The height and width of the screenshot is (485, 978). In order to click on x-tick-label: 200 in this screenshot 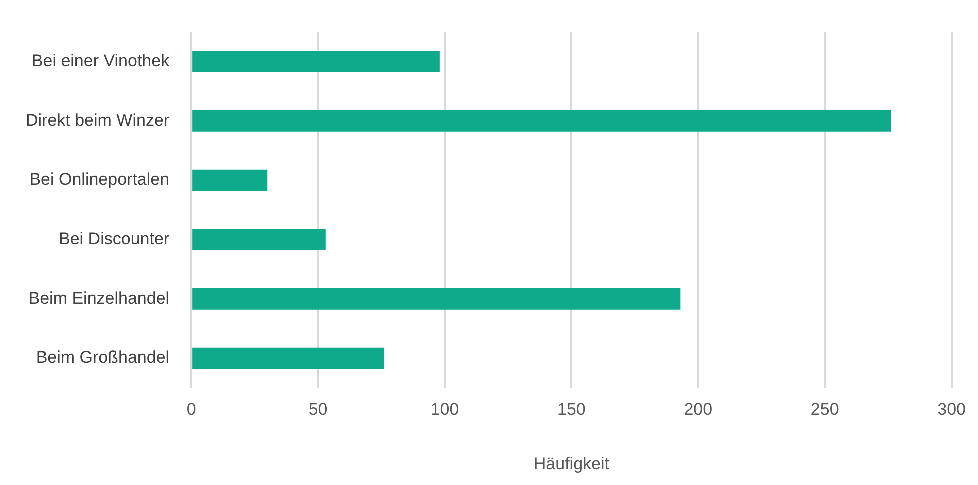, I will do `click(698, 410)`.